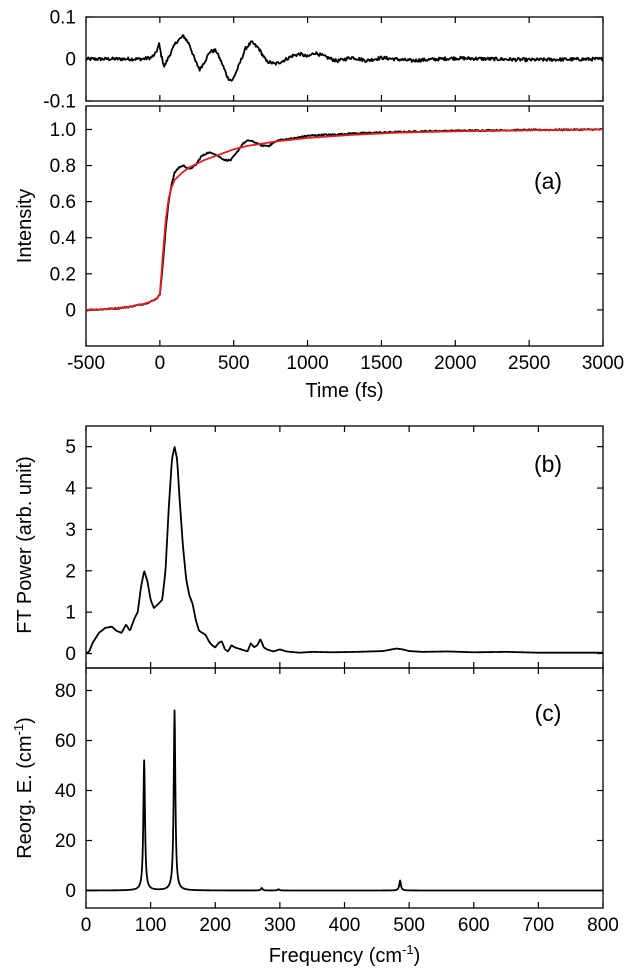 The width and height of the screenshot is (635, 971). I want to click on y-tick-label: 0.8, so click(63, 166).